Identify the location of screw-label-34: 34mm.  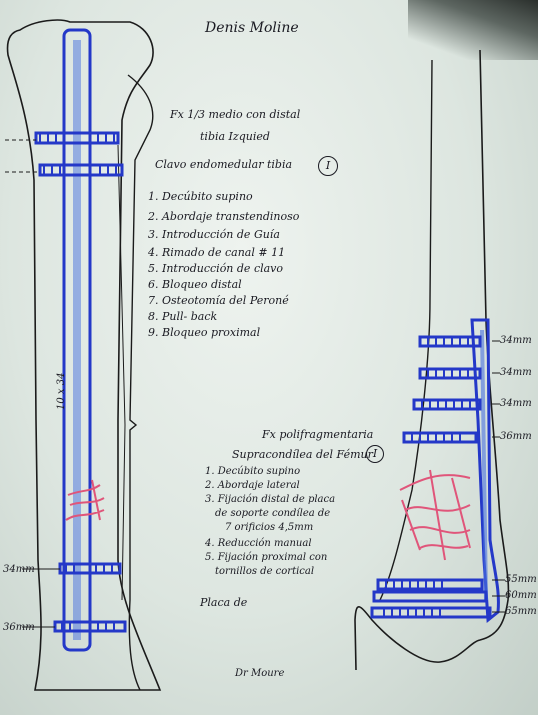
(19, 569).